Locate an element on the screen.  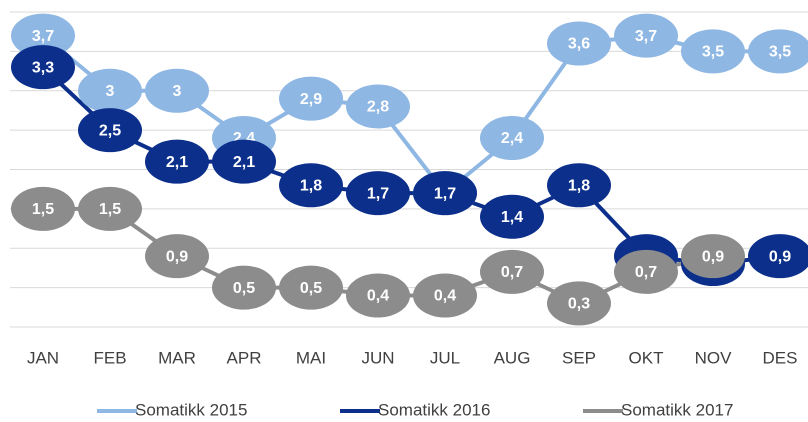
data-label: 1,4 is located at coordinates (512, 216).